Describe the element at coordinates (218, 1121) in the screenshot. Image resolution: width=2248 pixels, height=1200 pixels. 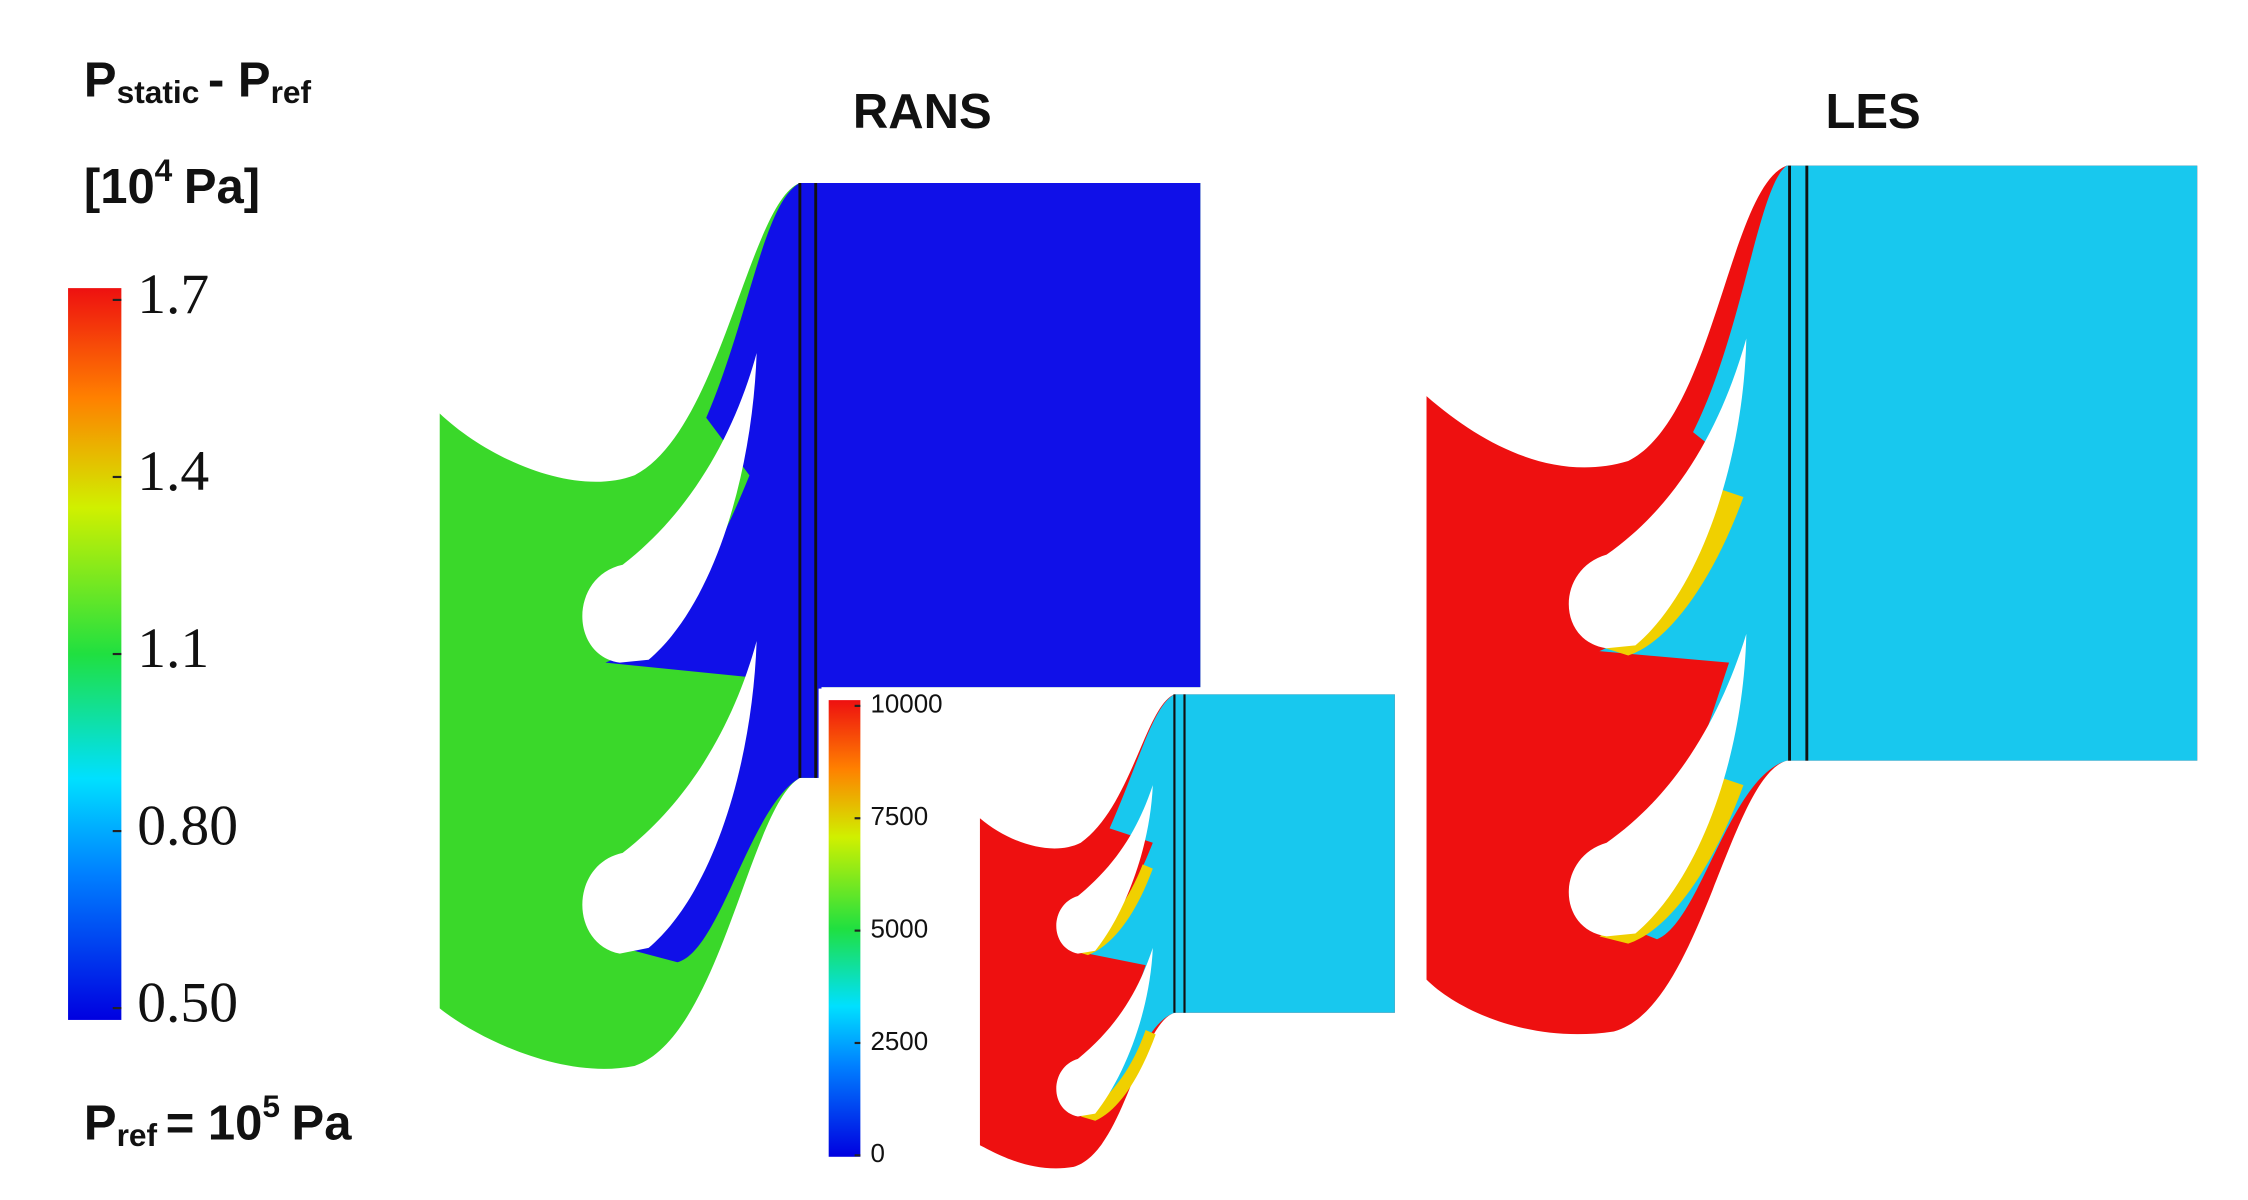
I see `footnote: Pref = 105 Pa` at that location.